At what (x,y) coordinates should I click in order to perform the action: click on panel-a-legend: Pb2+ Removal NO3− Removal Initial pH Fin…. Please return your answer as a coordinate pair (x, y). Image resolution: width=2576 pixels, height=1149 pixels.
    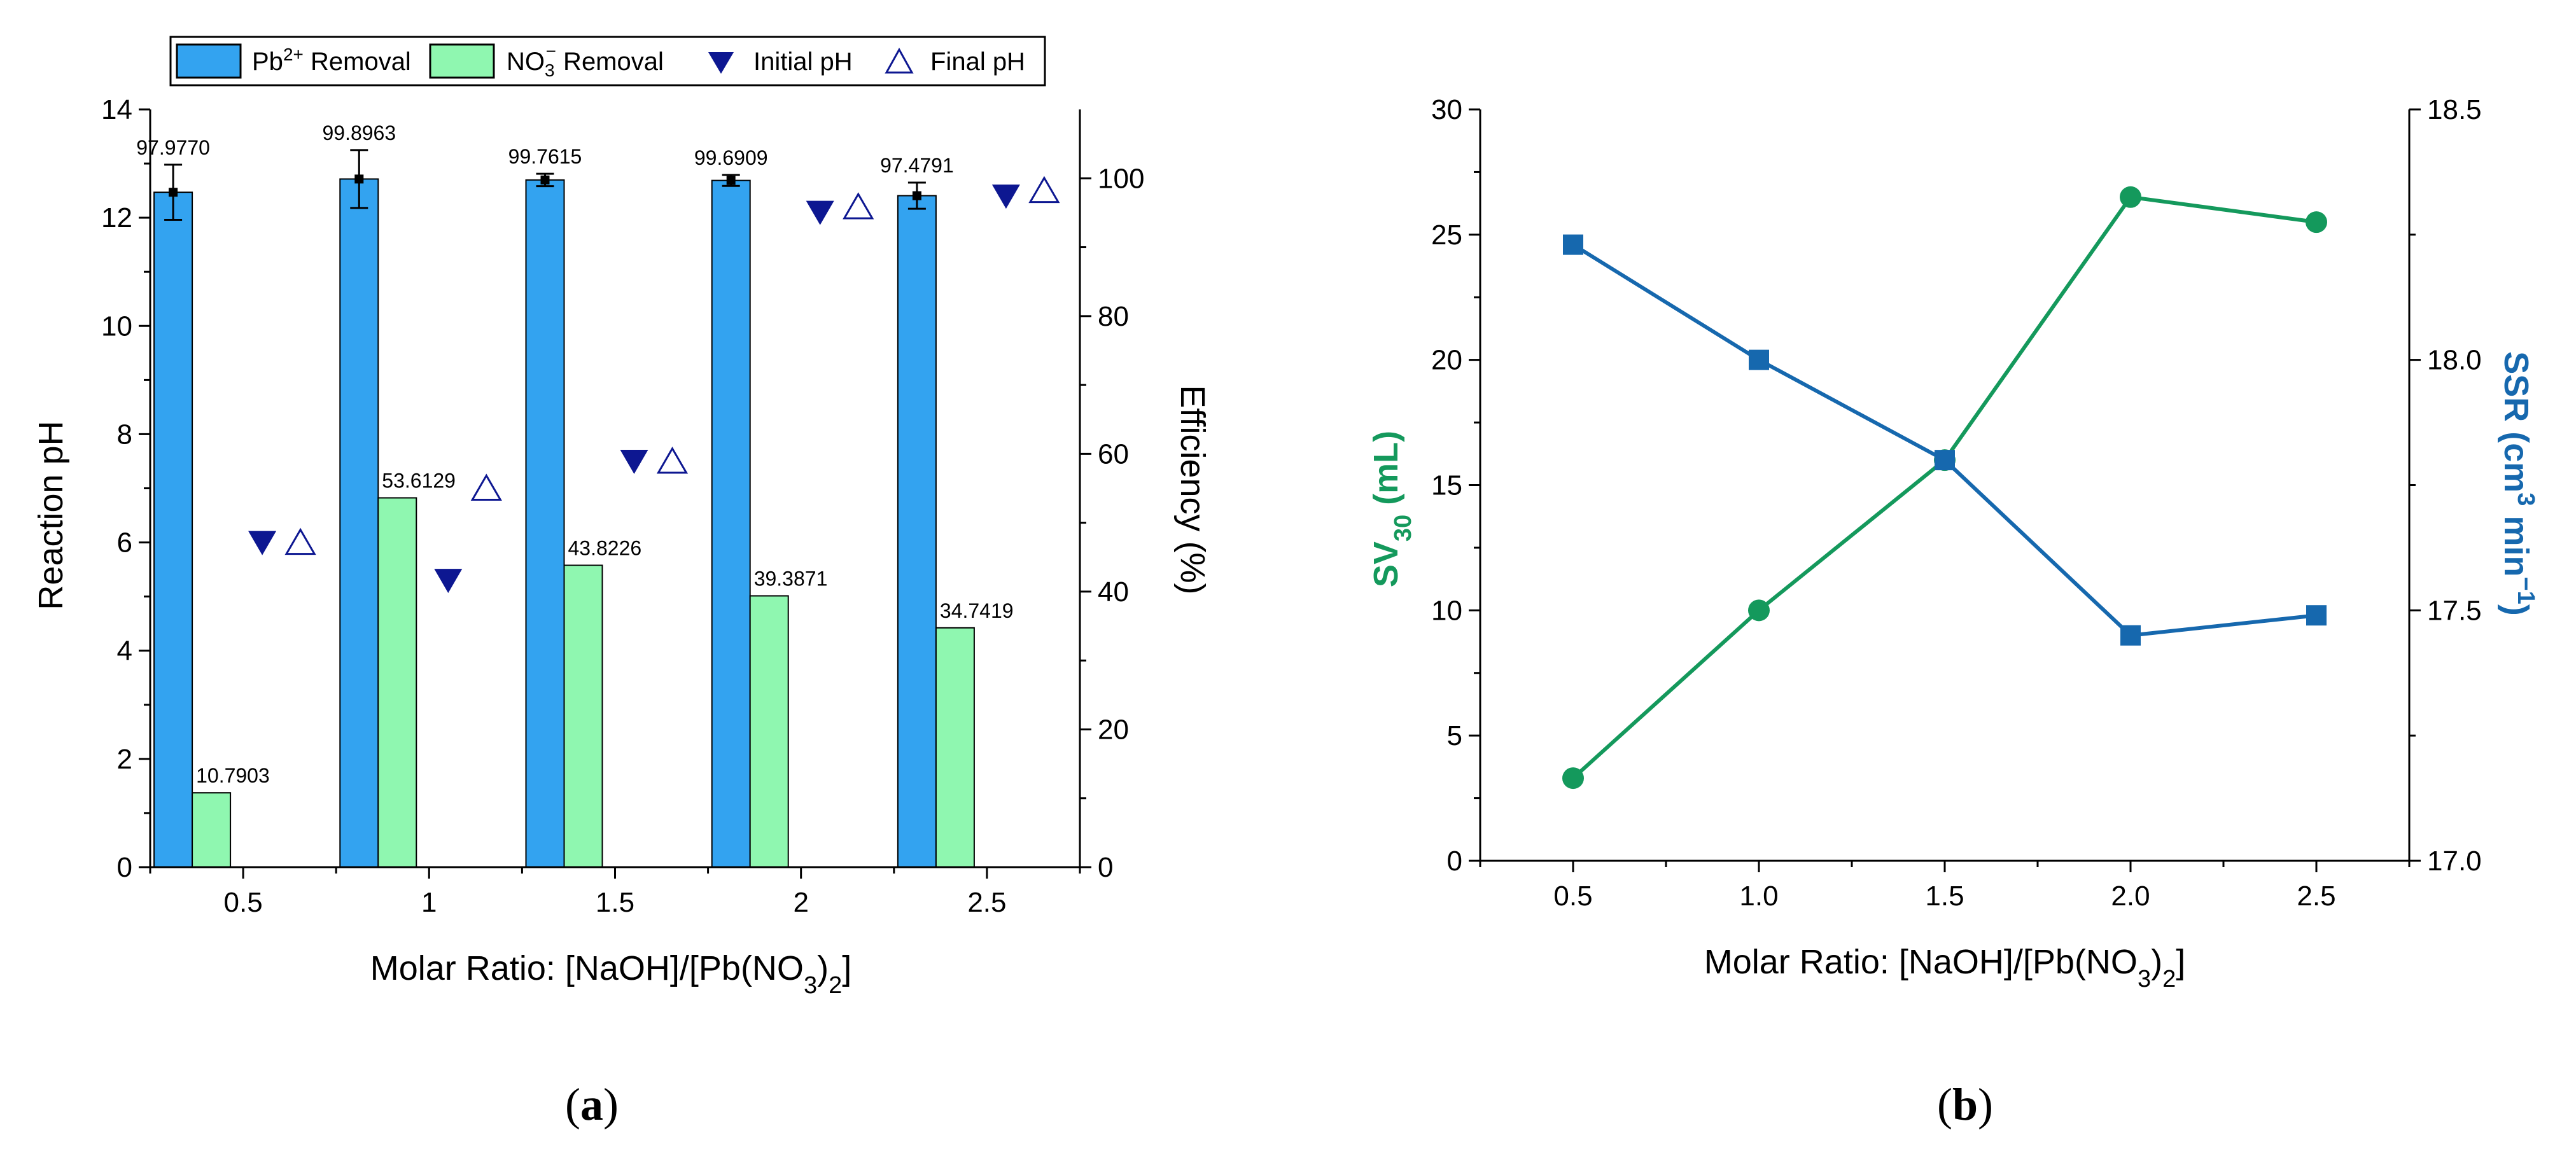
    Looking at the image, I should click on (607, 61).